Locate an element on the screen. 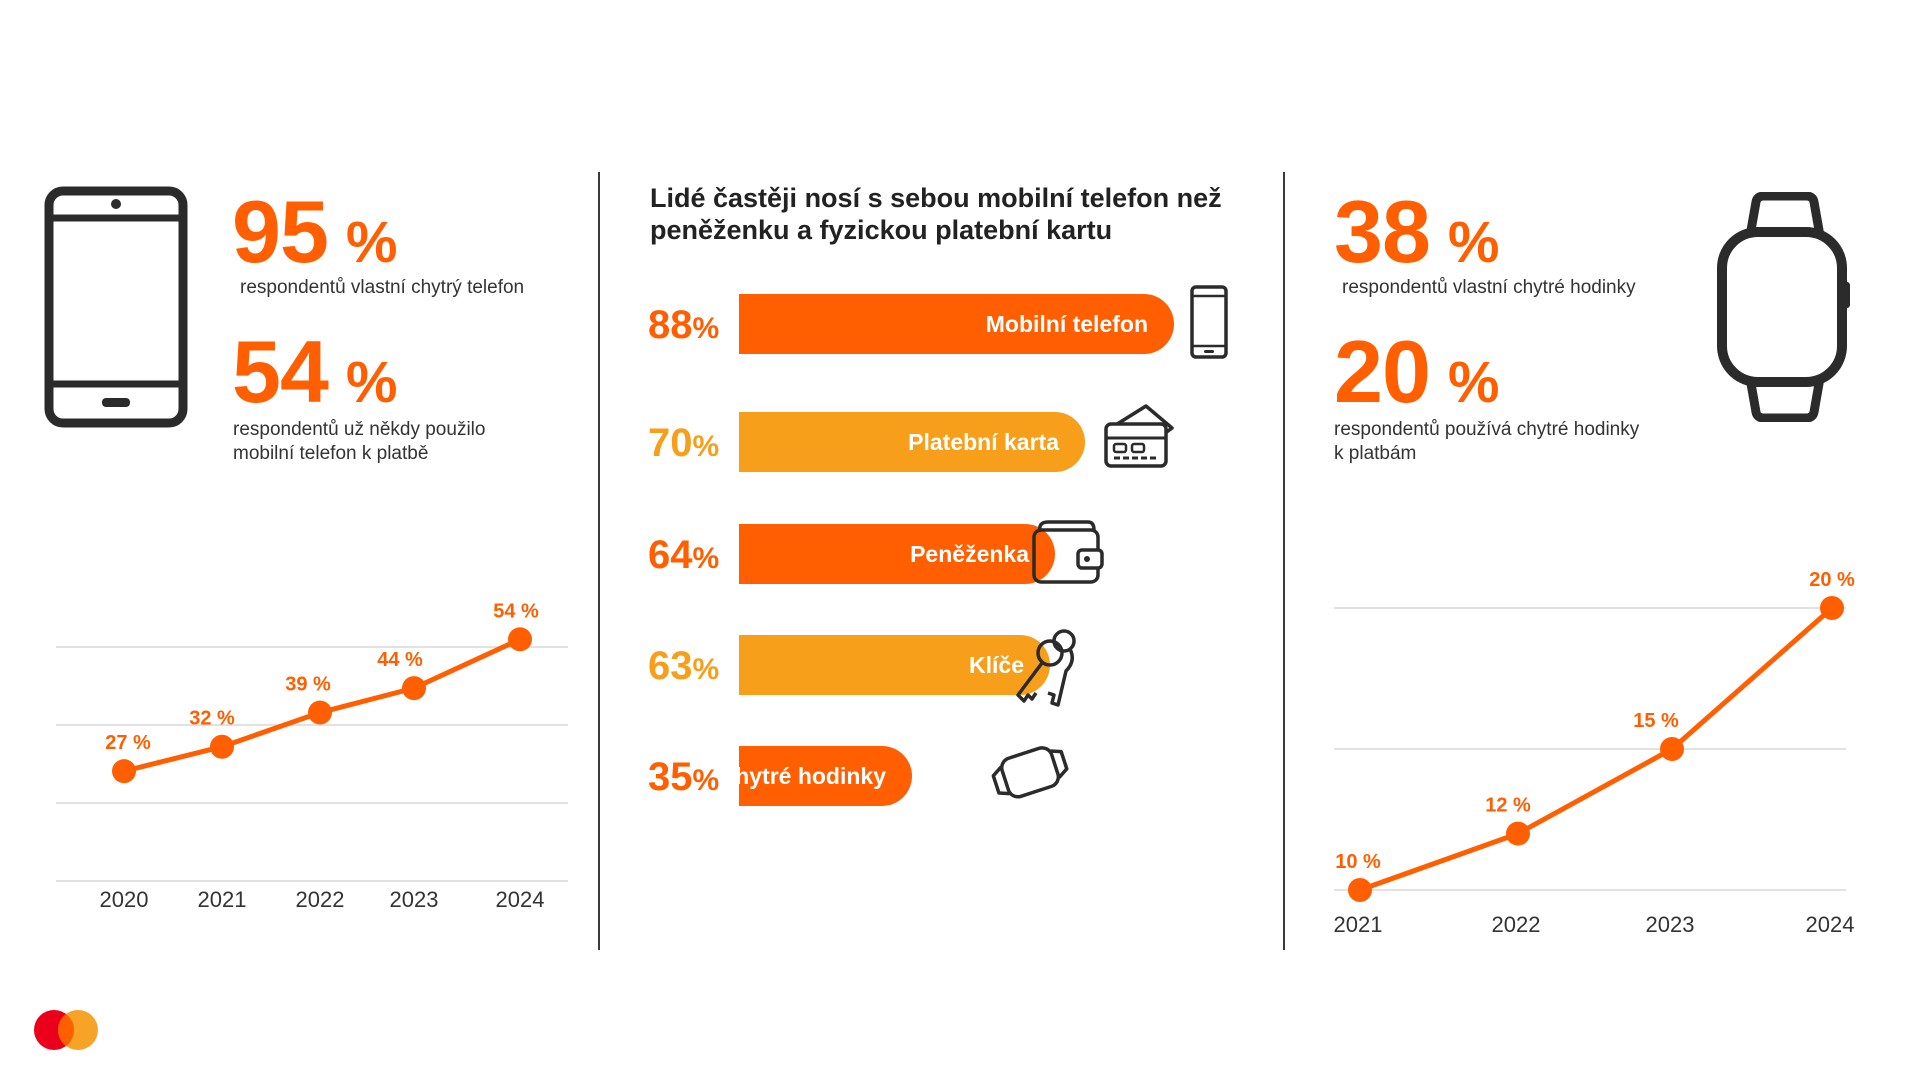 The height and width of the screenshot is (1080, 1920). payment-card-icon is located at coordinates (1139, 436).